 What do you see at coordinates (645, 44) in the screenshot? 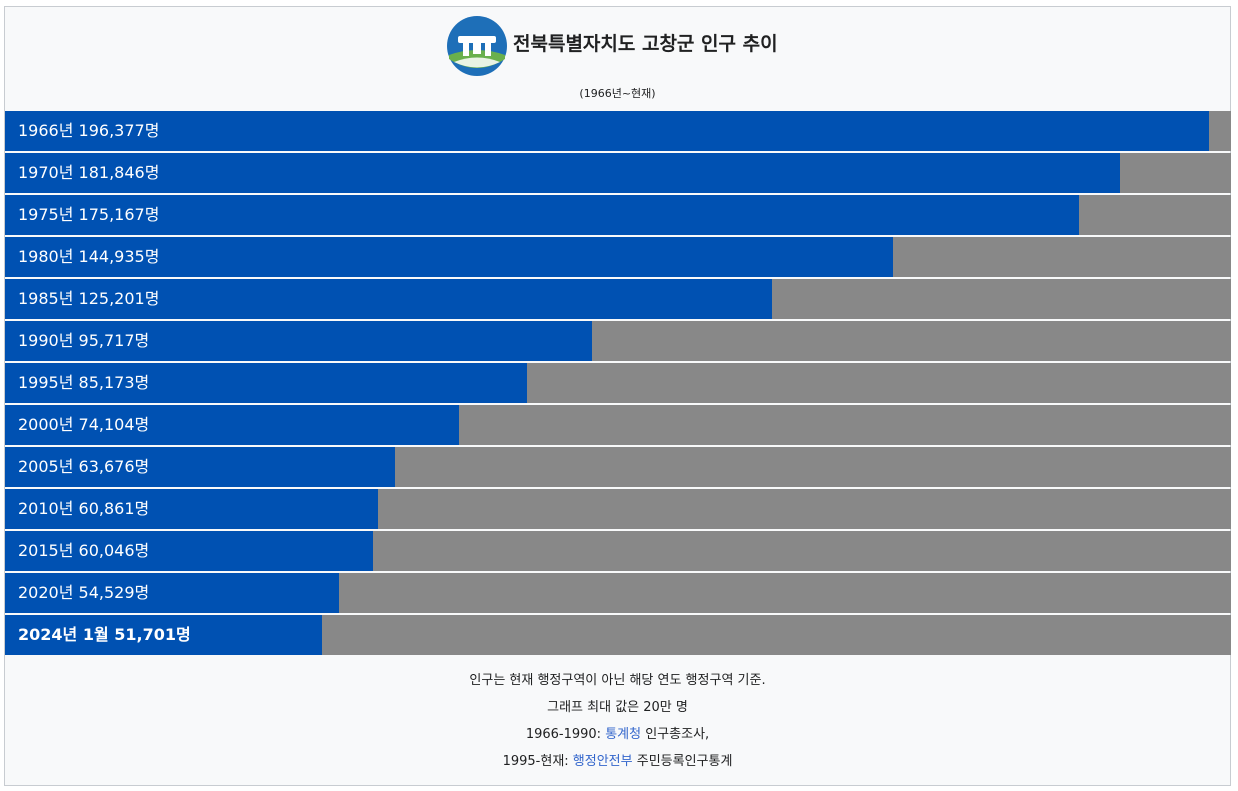
I see `chart-title: 전북특별자치도 고창군 인구 추이` at bounding box center [645, 44].